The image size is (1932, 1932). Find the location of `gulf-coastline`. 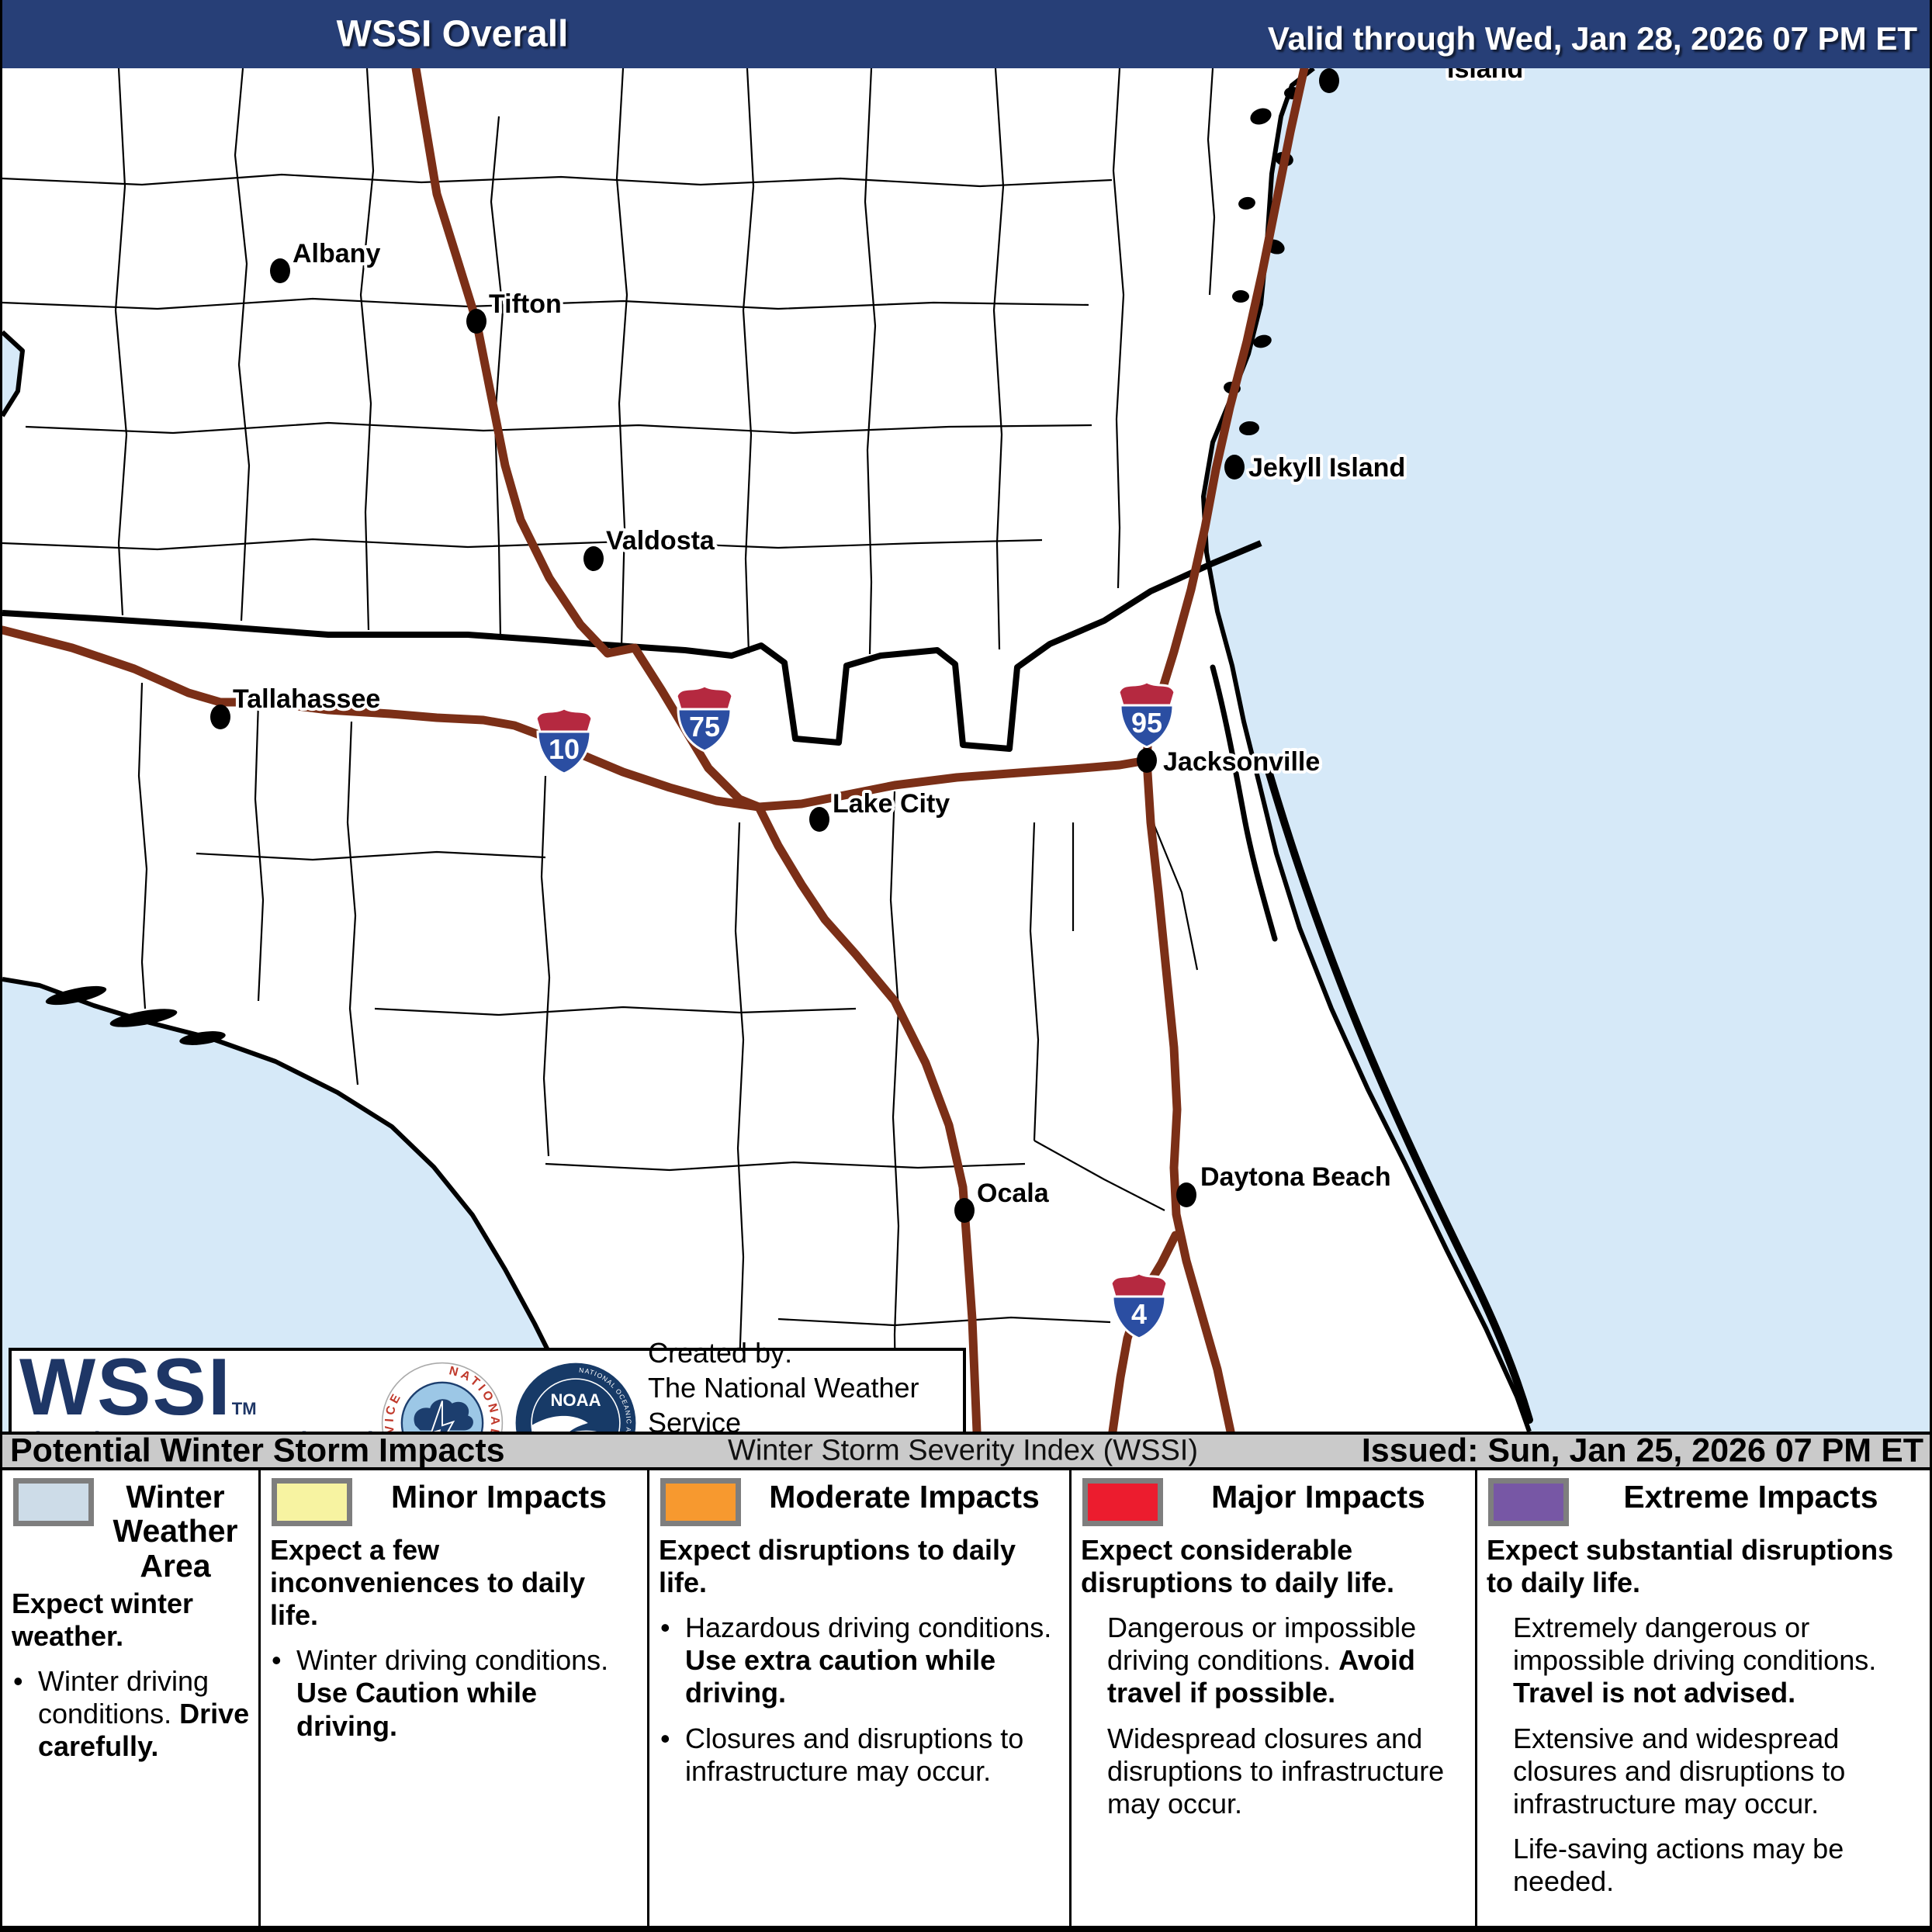

gulf-coastline is located at coordinates (293, 1204).